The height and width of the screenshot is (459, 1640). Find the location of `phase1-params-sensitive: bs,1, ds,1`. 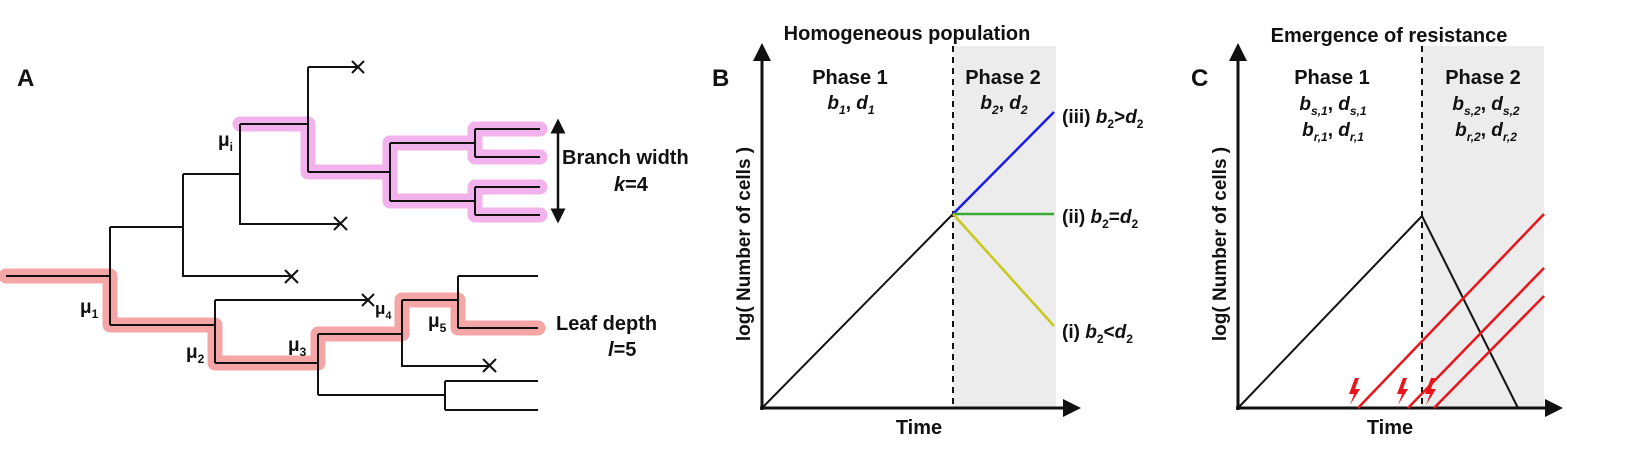

phase1-params-sensitive: bs,1, ds,1 is located at coordinates (1332, 106).